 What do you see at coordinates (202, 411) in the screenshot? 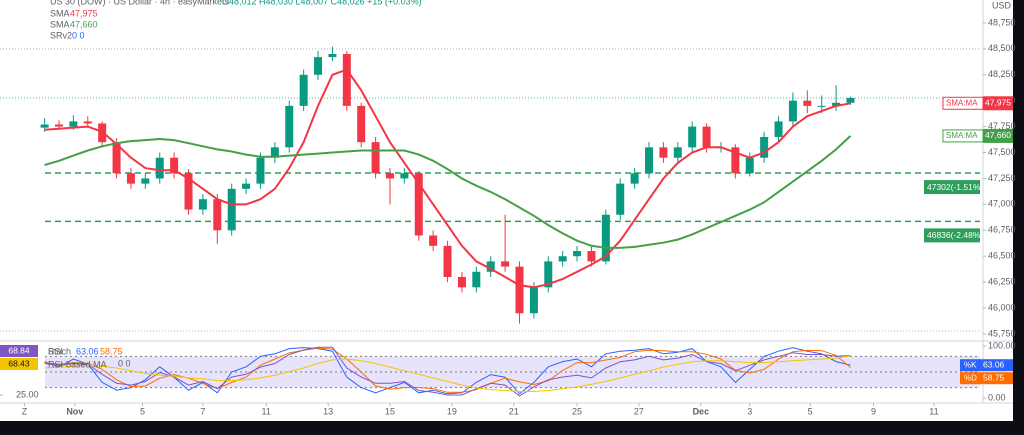
I see `x-tick-label: 7` at bounding box center [202, 411].